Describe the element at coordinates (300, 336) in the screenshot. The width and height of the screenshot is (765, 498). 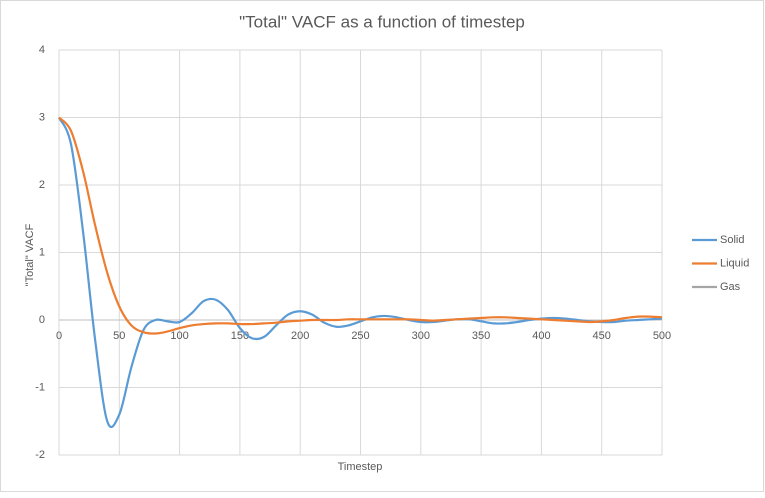
I see `x-tick-label: 200` at that location.